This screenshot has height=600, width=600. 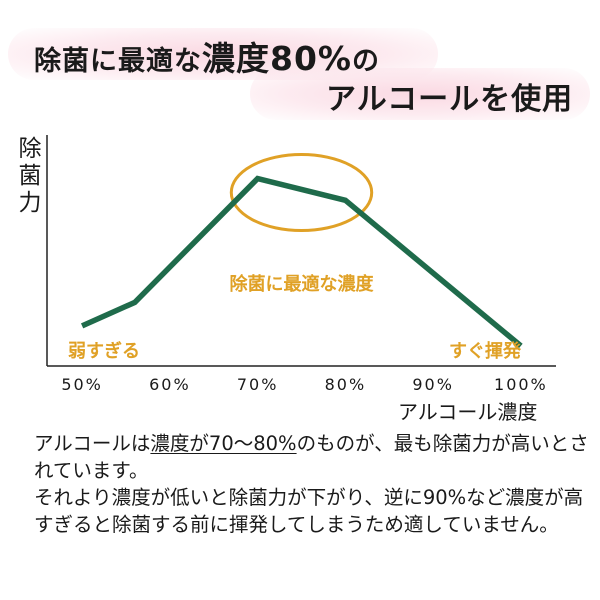 What do you see at coordinates (302, 284) in the screenshot?
I see `annotation-label: 除菌に最適な濃度` at bounding box center [302, 284].